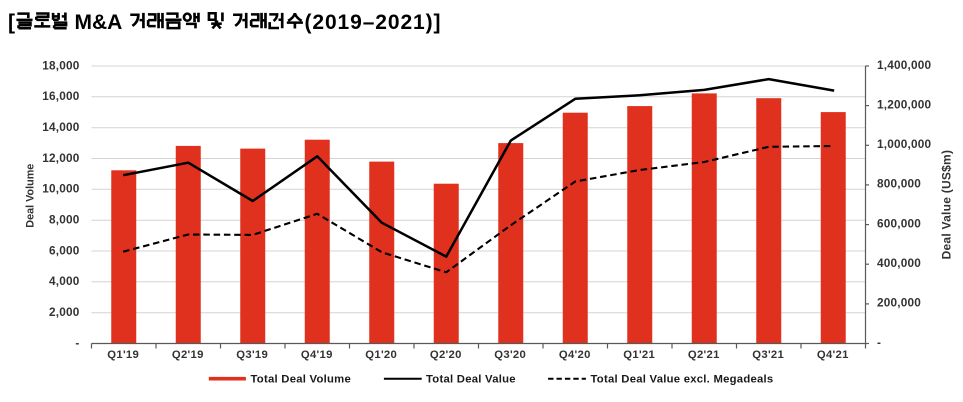 This screenshot has height=402, width=963. Describe the element at coordinates (446, 355) in the screenshot. I see `svg-text: Q2'20` at that location.